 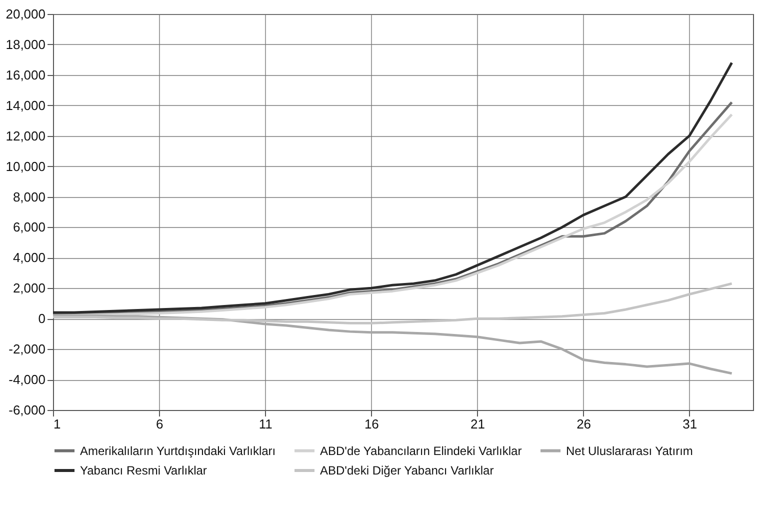 What do you see at coordinates (393, 303) in the screenshot?
I see `line-series` at bounding box center [393, 303].